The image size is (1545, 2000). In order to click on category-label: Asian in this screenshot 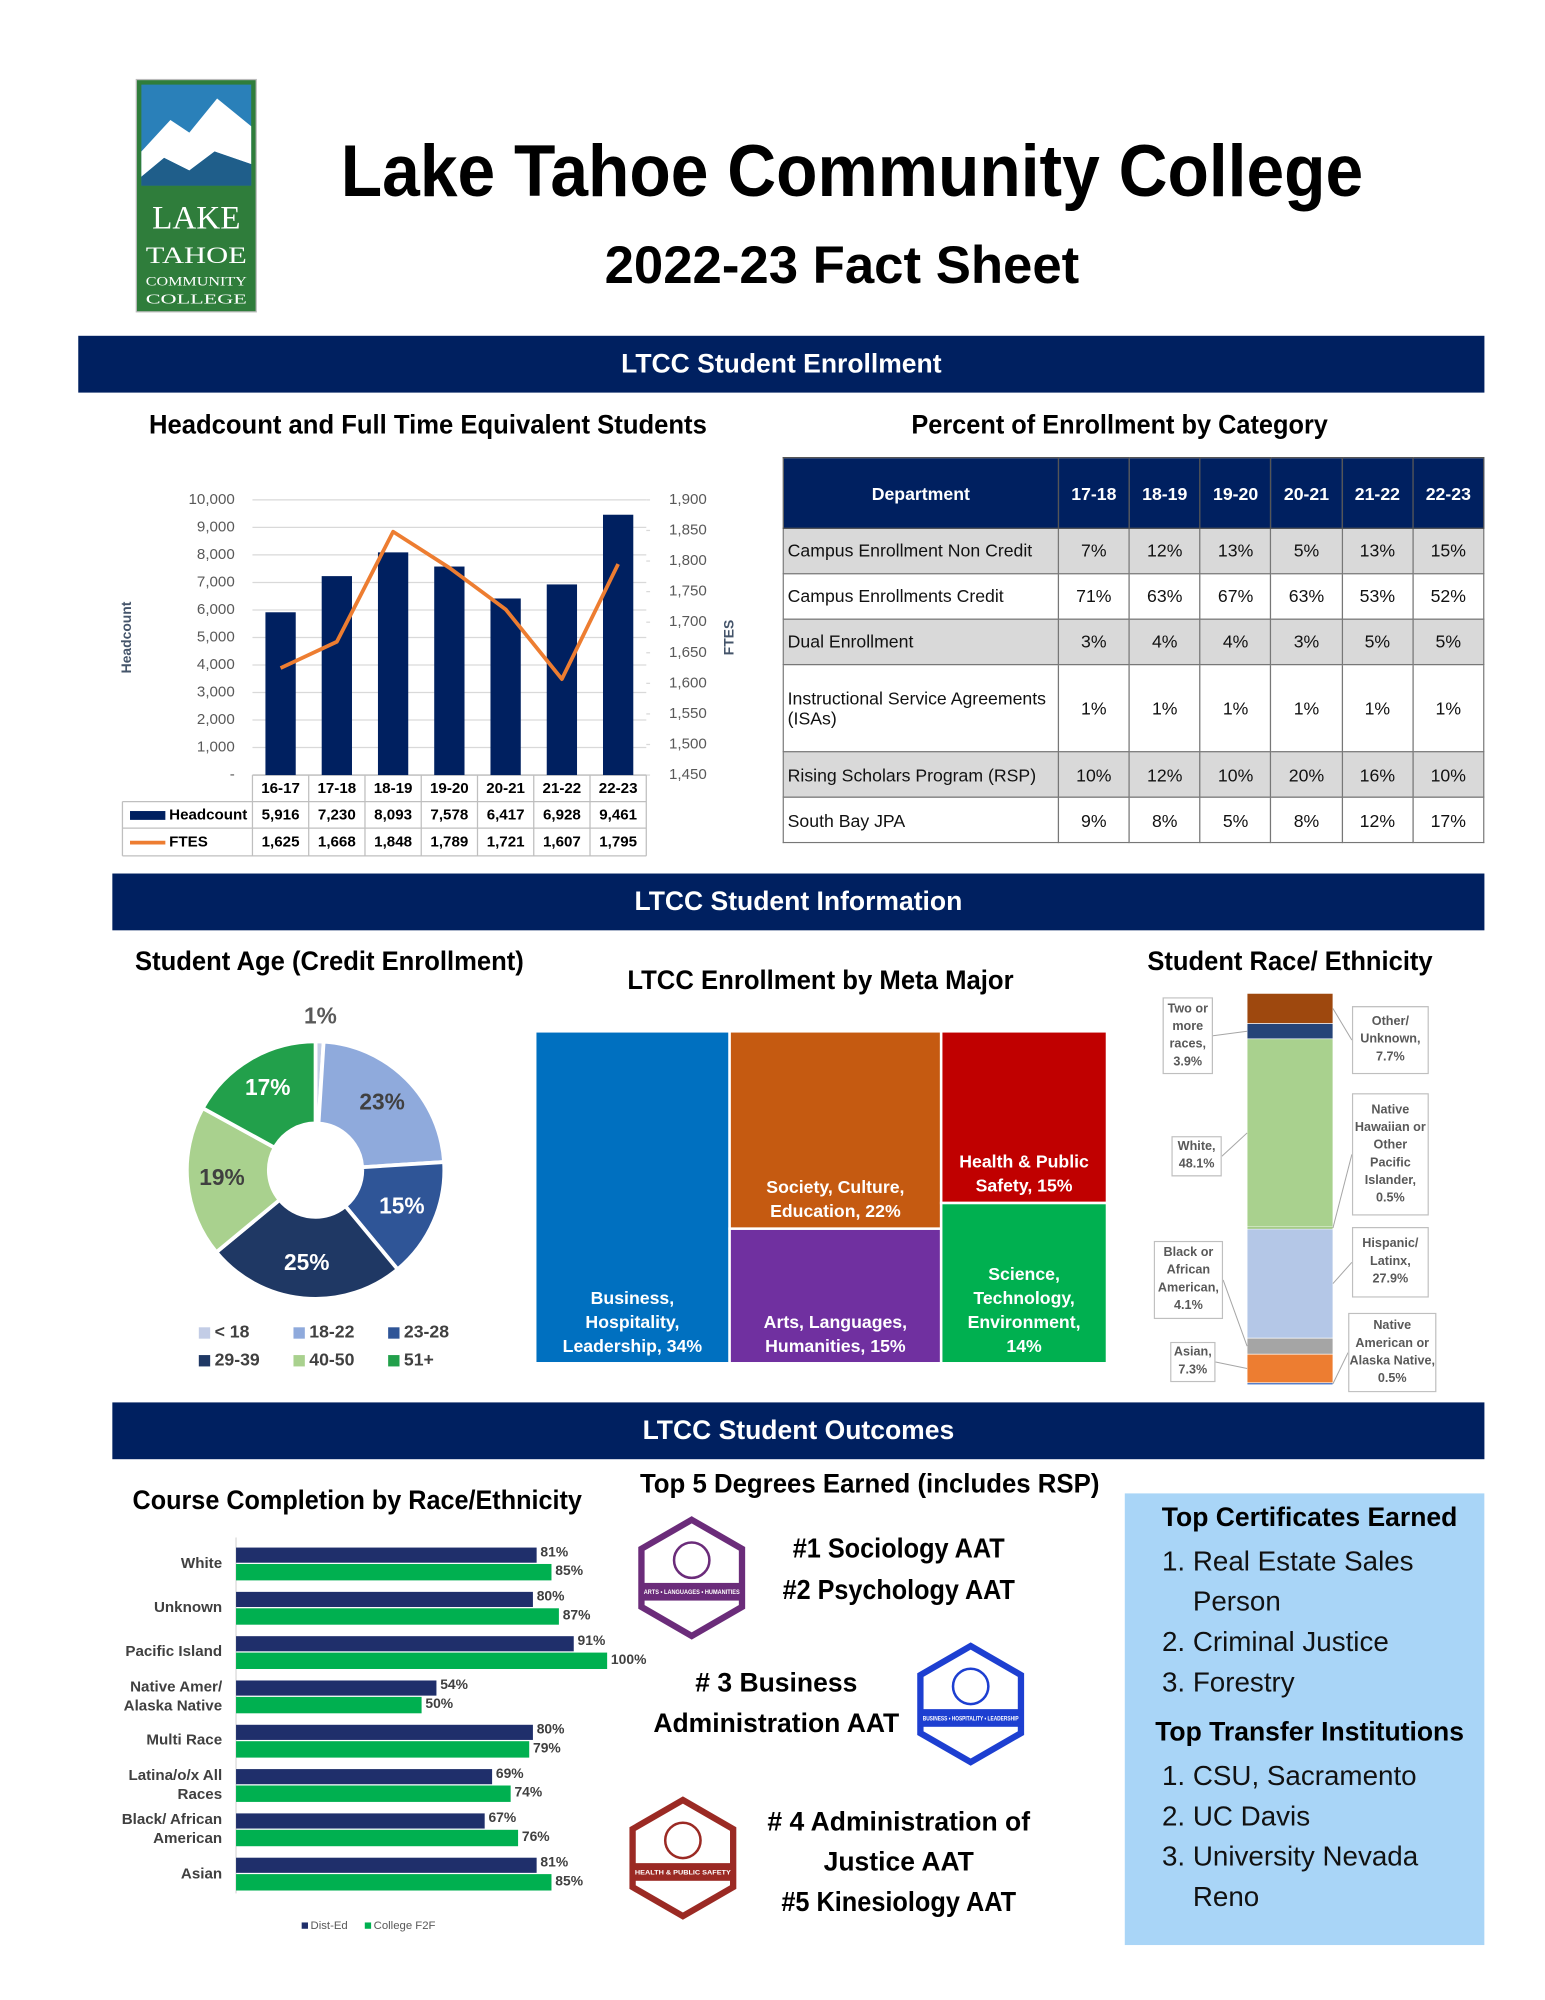, I will do `click(161, 1873)`.